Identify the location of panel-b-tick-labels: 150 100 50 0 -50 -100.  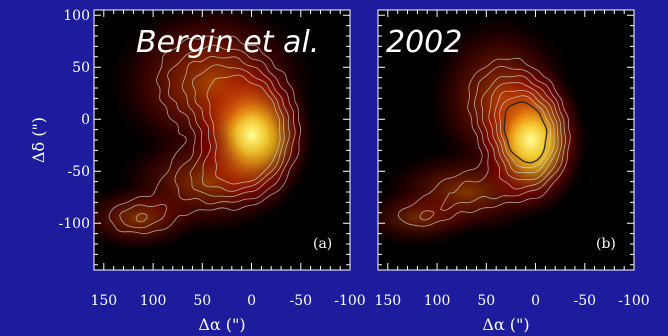
(511, 301).